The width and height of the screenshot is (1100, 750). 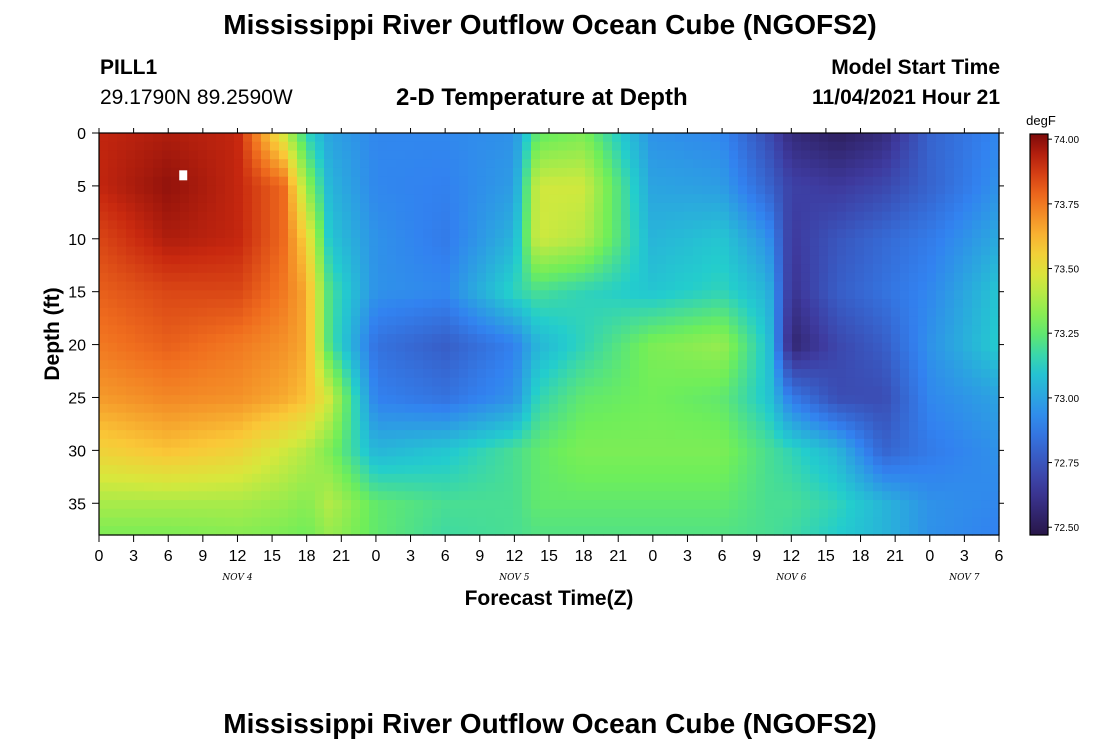 What do you see at coordinates (272, 556) in the screenshot?
I see `x-tick-label: 15` at bounding box center [272, 556].